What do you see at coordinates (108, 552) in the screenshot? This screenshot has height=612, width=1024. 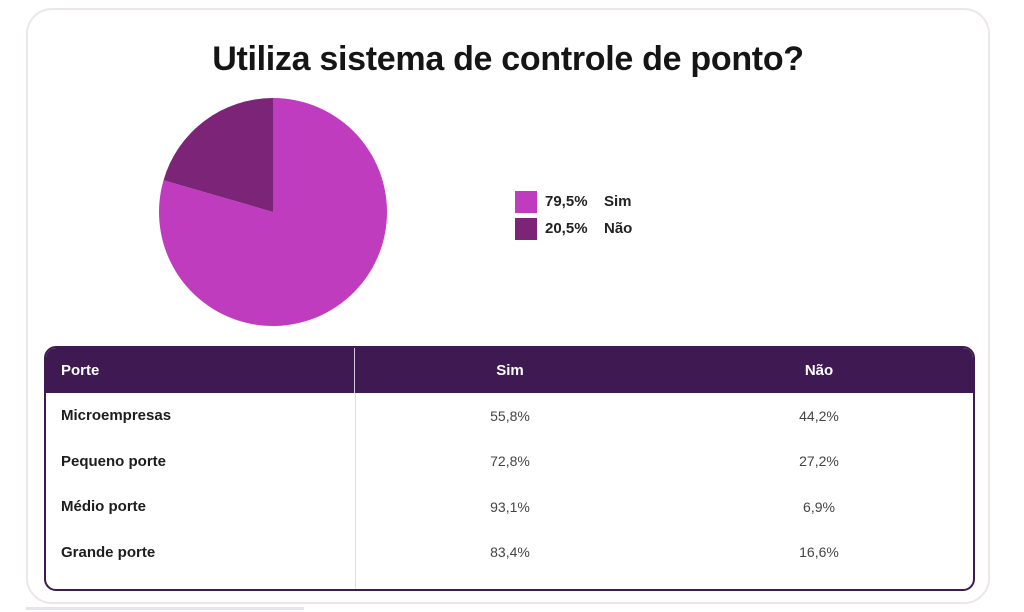 I see `row-label: Grande porte` at bounding box center [108, 552].